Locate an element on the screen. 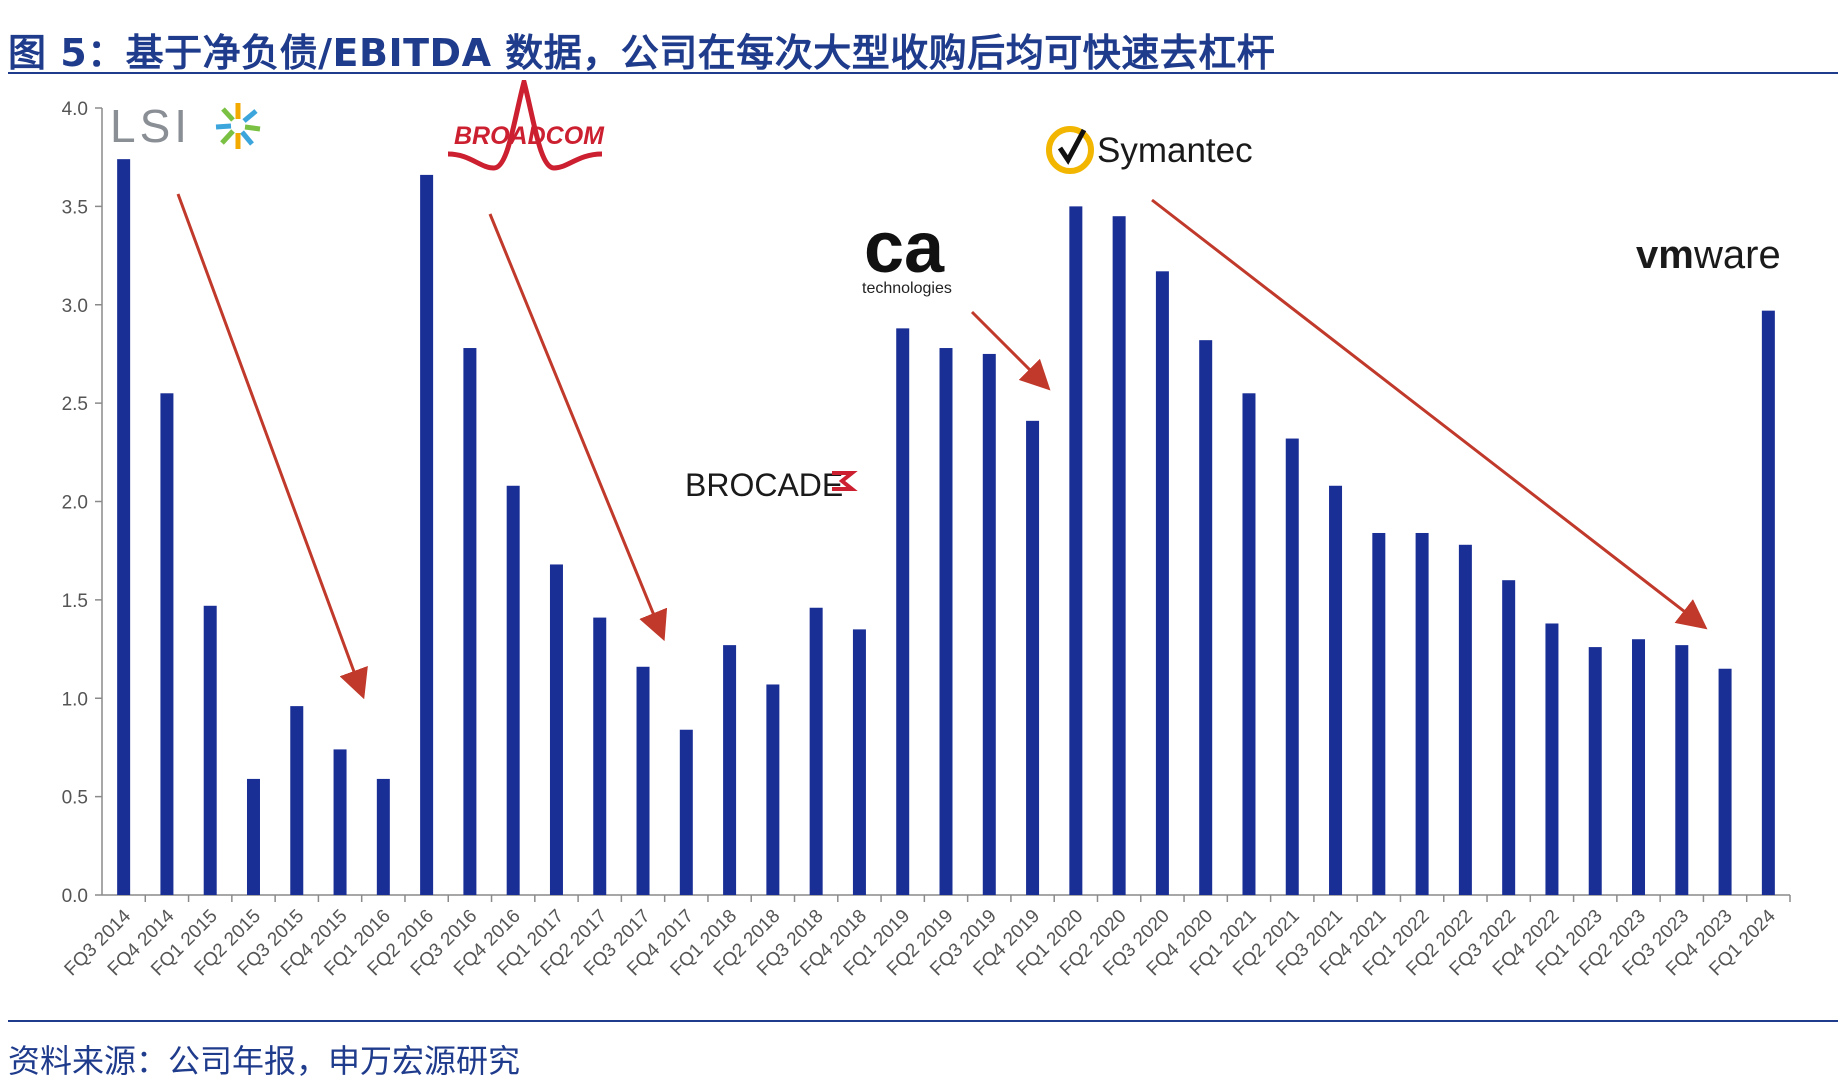  arrow-lsi is located at coordinates (272, 446).